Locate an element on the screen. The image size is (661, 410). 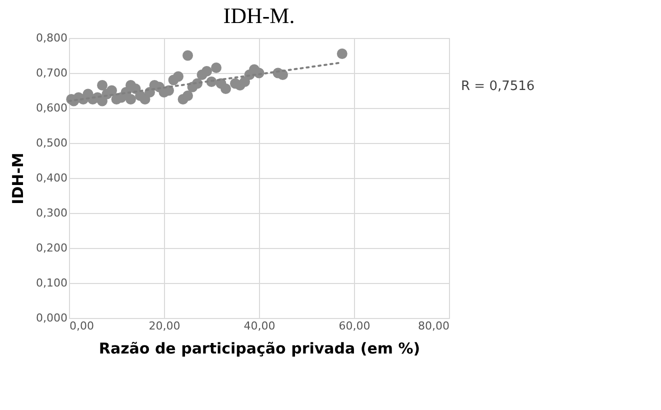
x-tick-label: 40,00 is located at coordinates (260, 326).